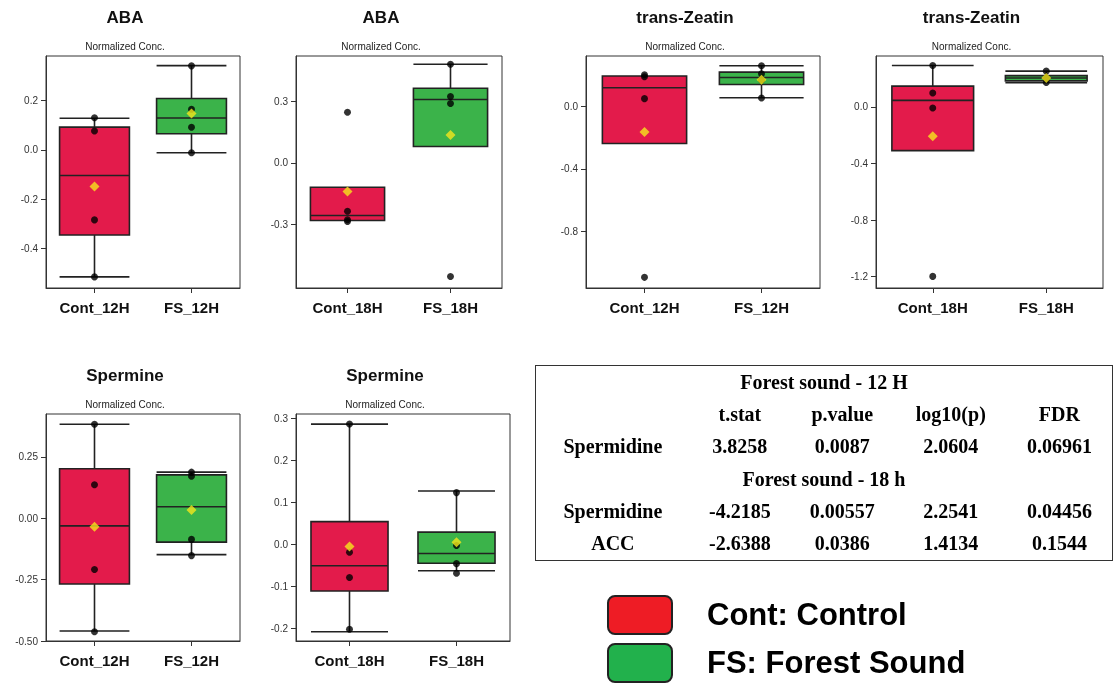 This screenshot has height=683, width=1113. Describe the element at coordinates (950, 415) in the screenshot. I see `text: log10(p)` at that location.